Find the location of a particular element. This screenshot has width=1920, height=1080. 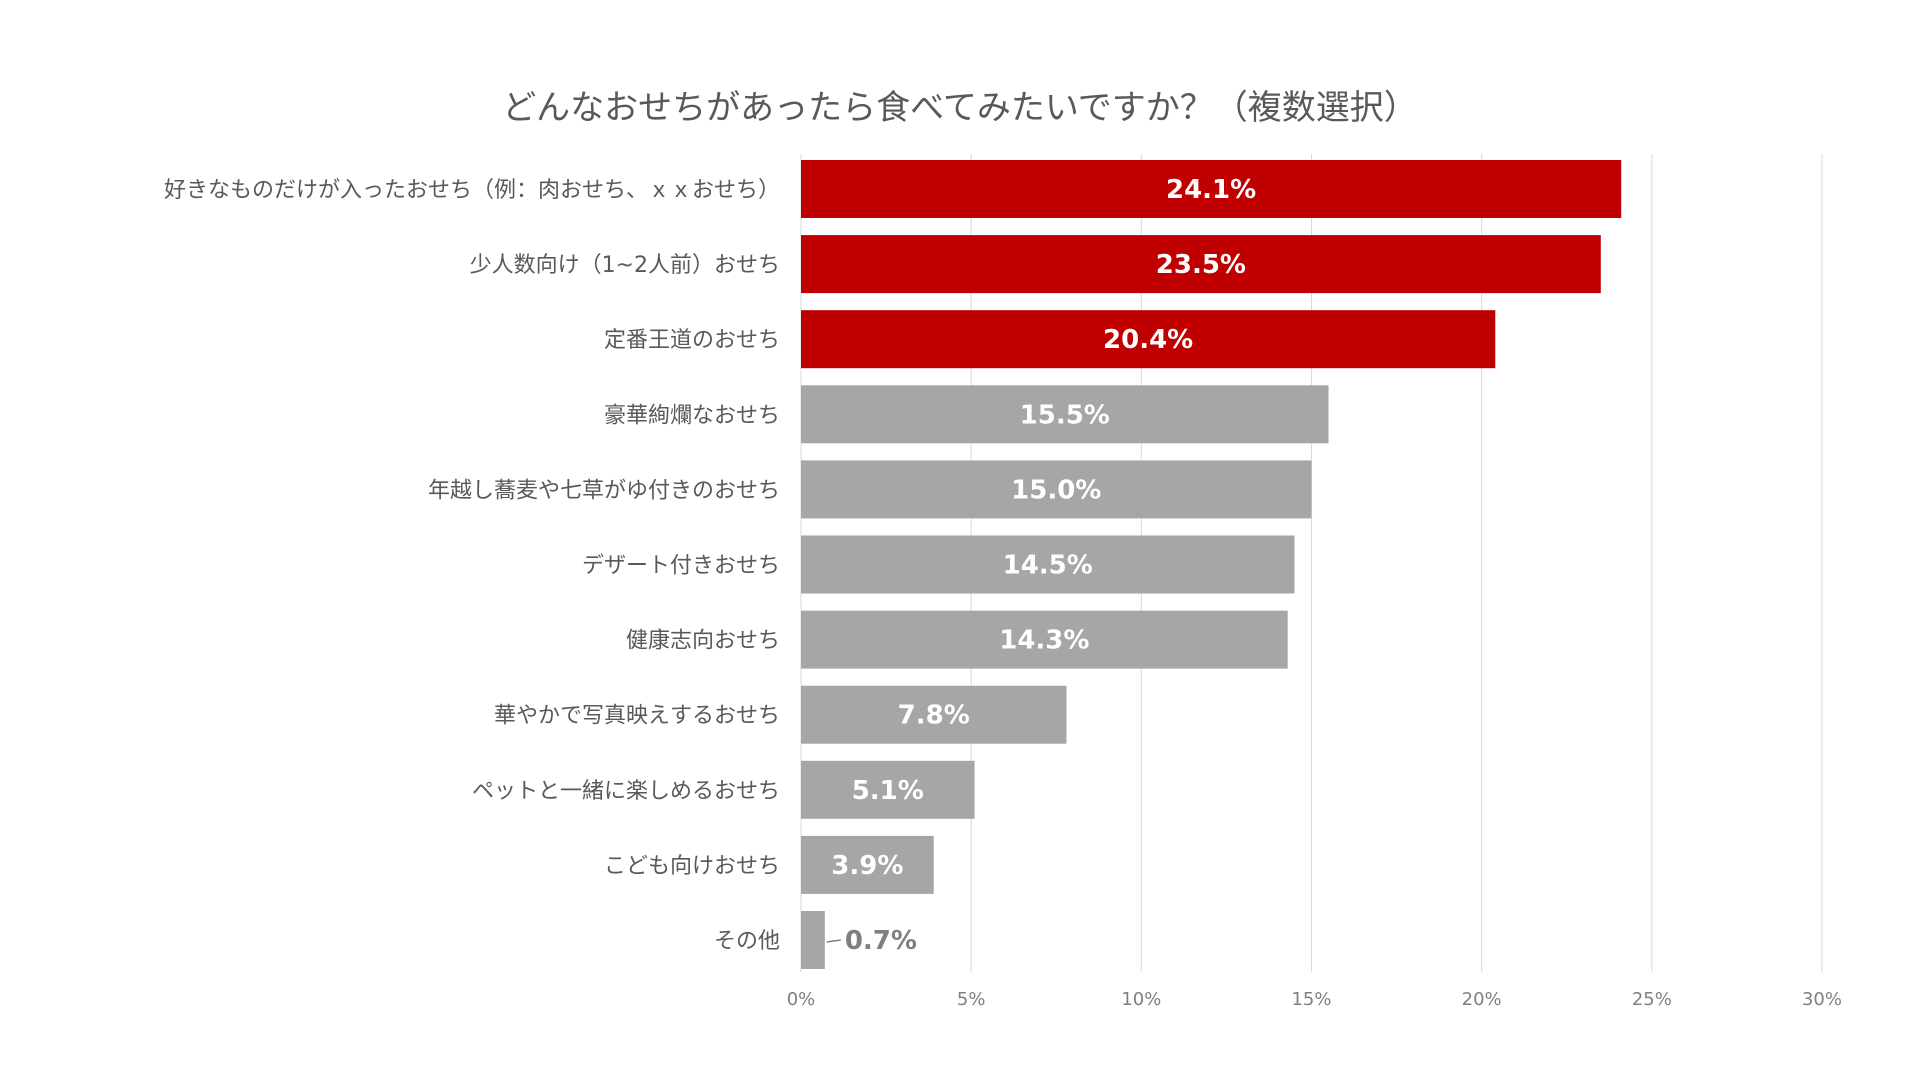

category-label: デザート付きおせち is located at coordinates (681, 566).